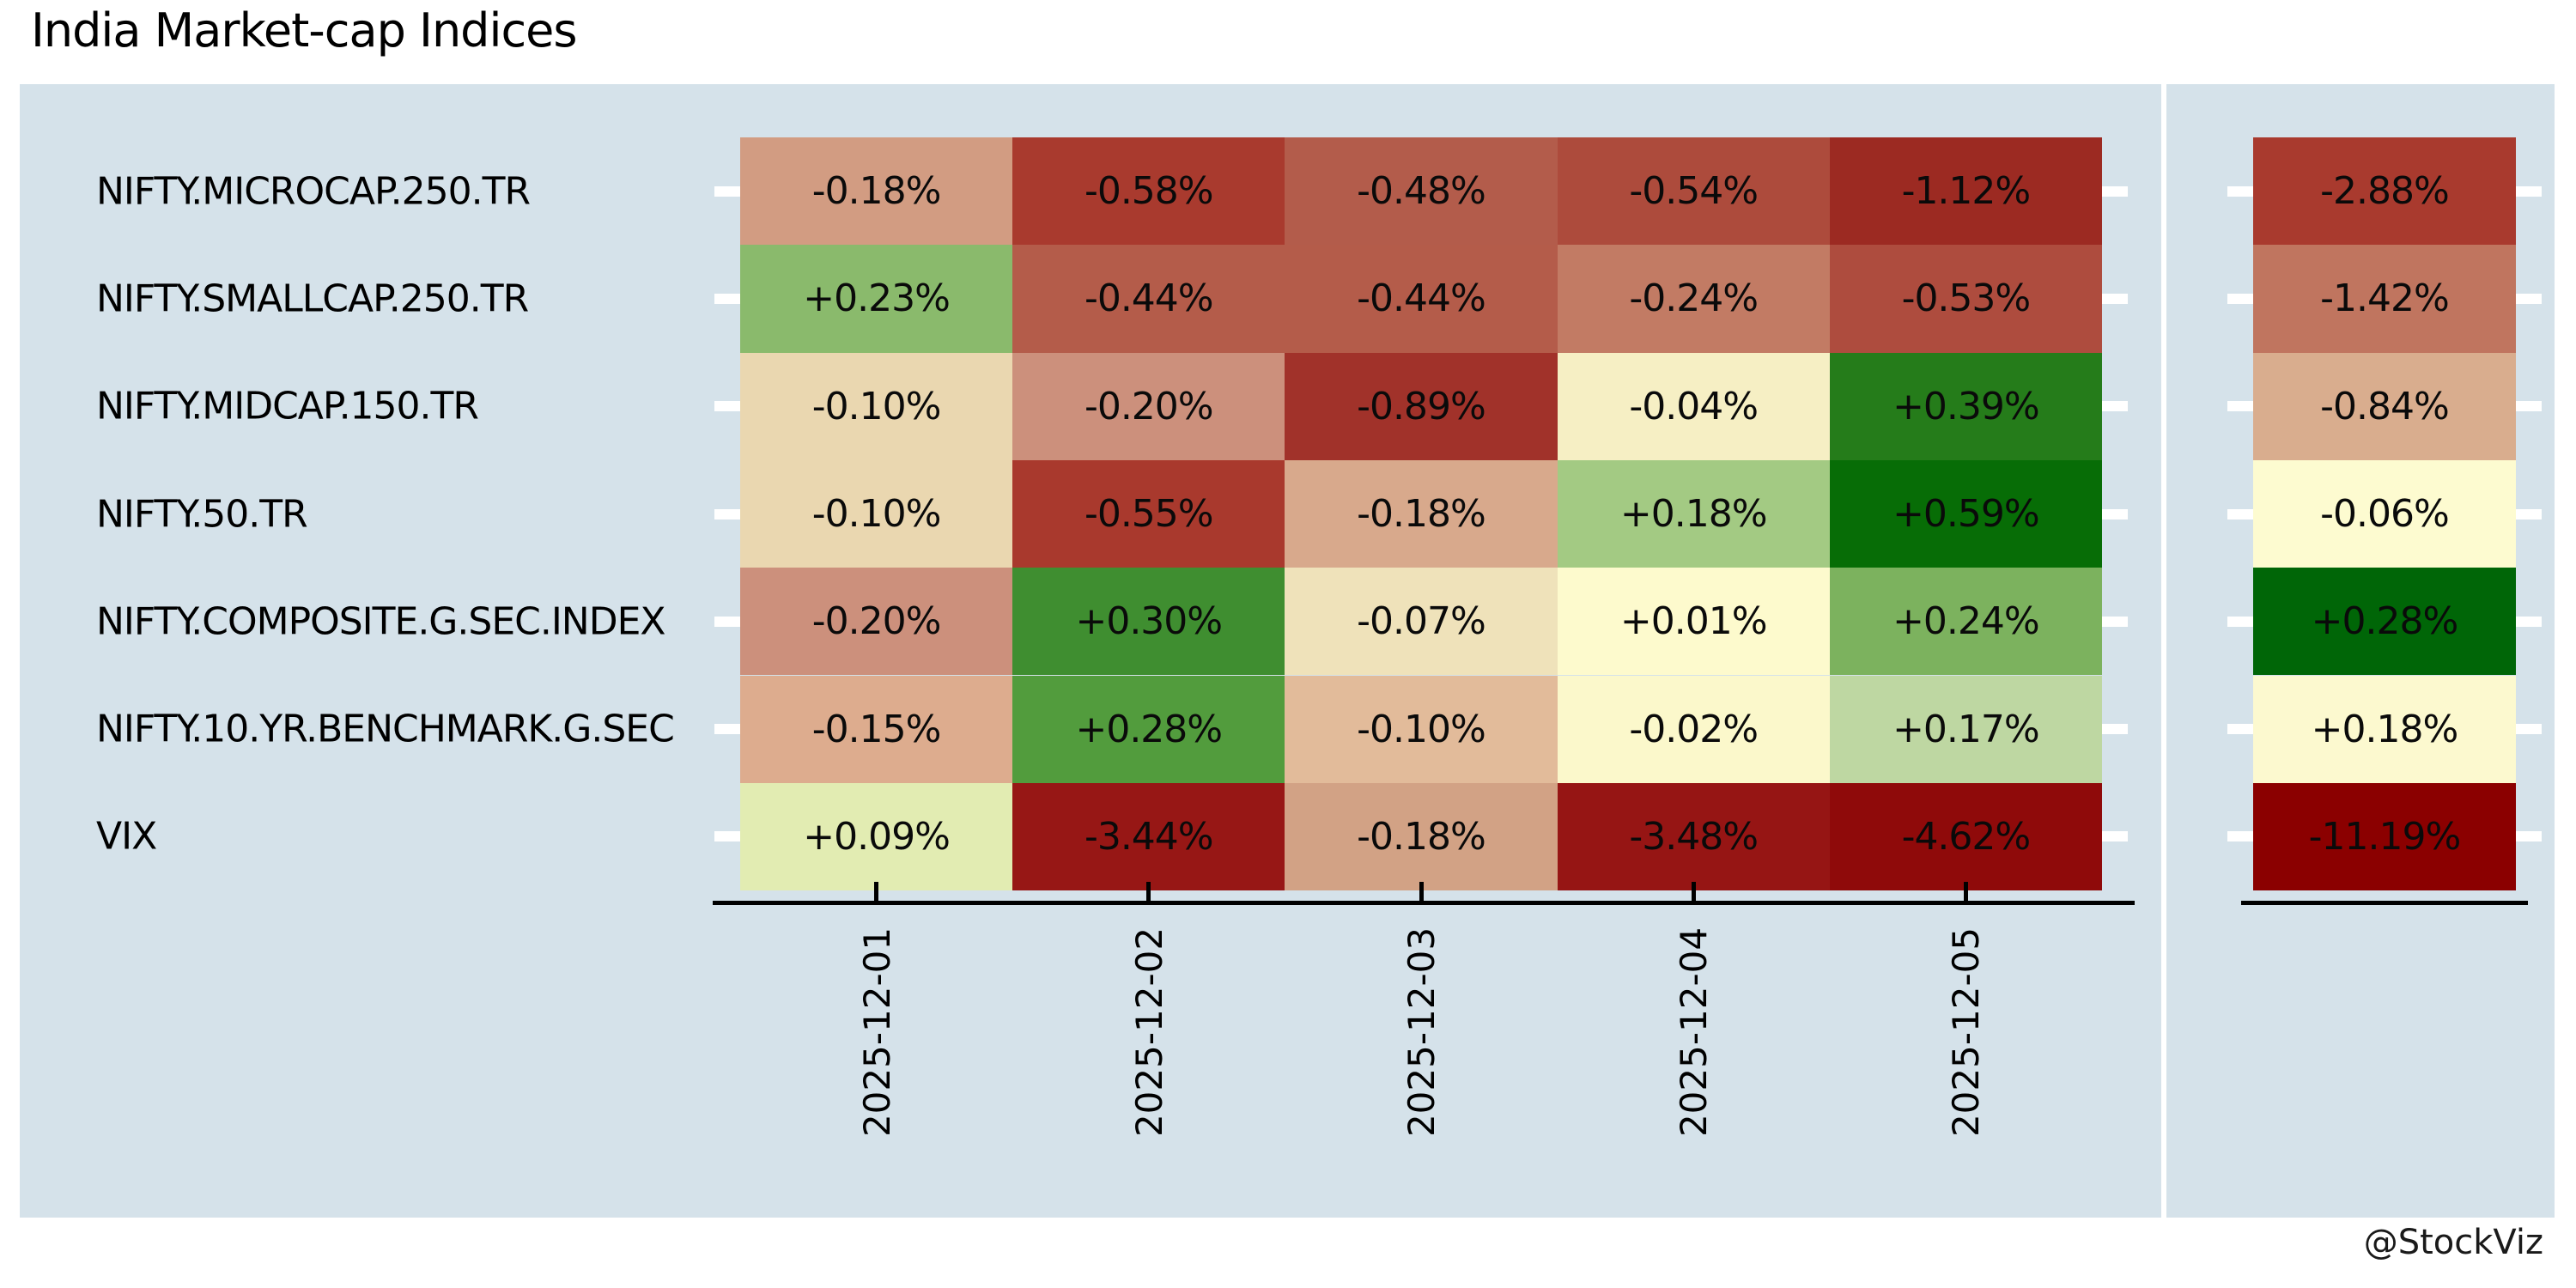  What do you see at coordinates (1966, 299) in the screenshot?
I see `heatmap-cell: -0.53%` at bounding box center [1966, 299].